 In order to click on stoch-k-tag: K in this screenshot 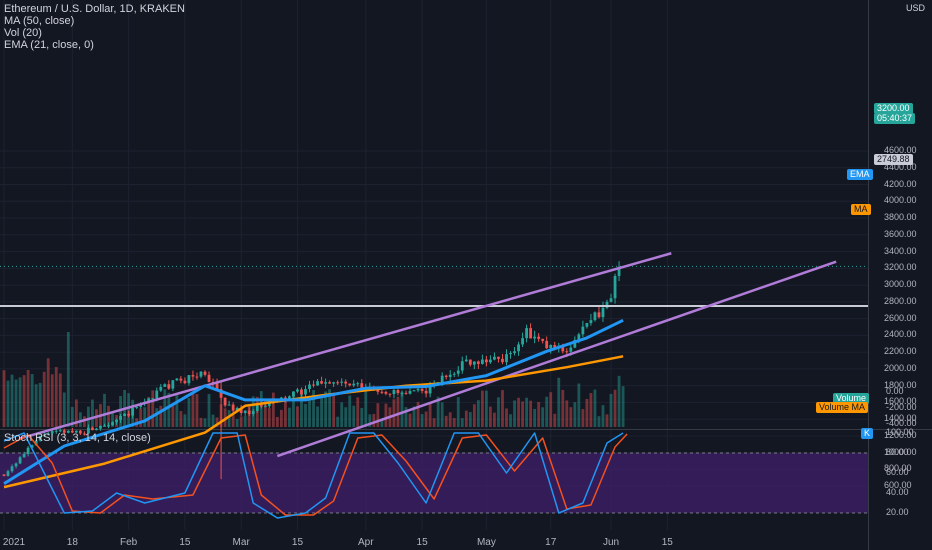, I will do `click(867, 433)`.